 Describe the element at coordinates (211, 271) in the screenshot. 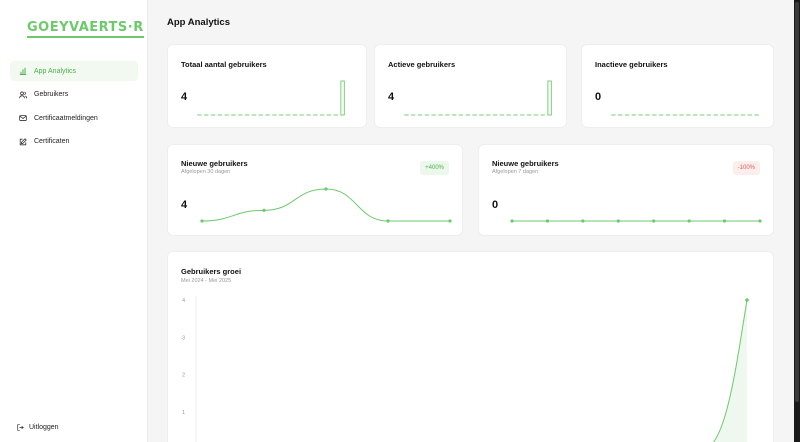

I see `card-title: Gebruikers groei` at that location.